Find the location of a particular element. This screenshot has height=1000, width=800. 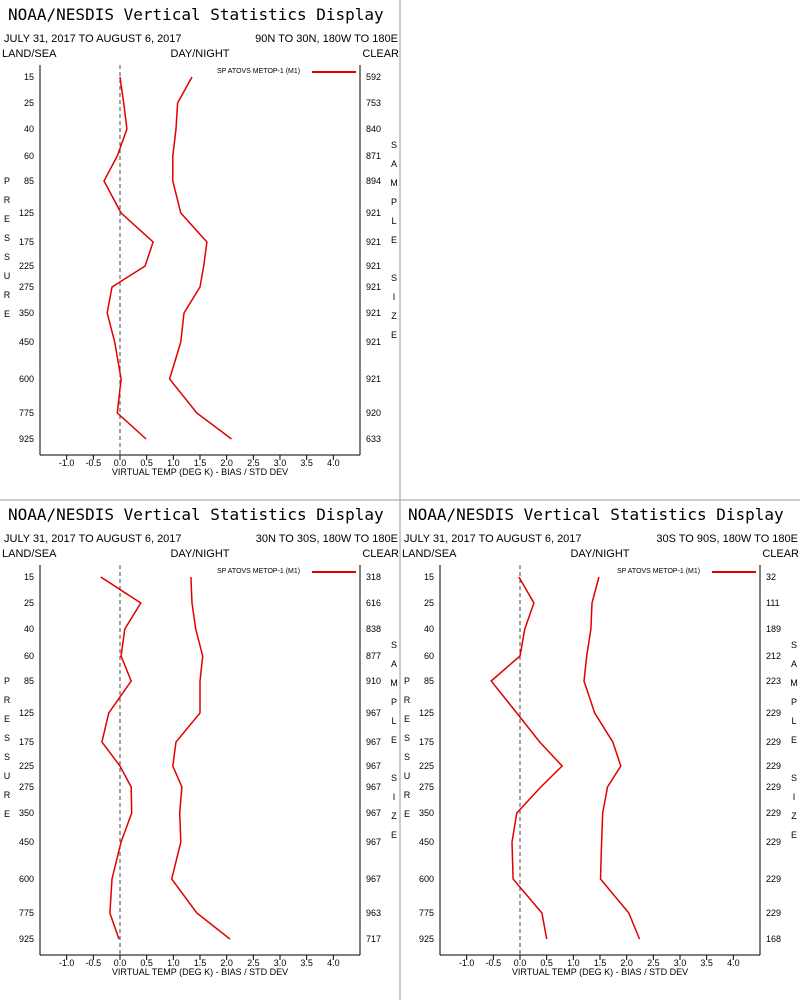

pressure-label: 350 is located at coordinates (26, 813).